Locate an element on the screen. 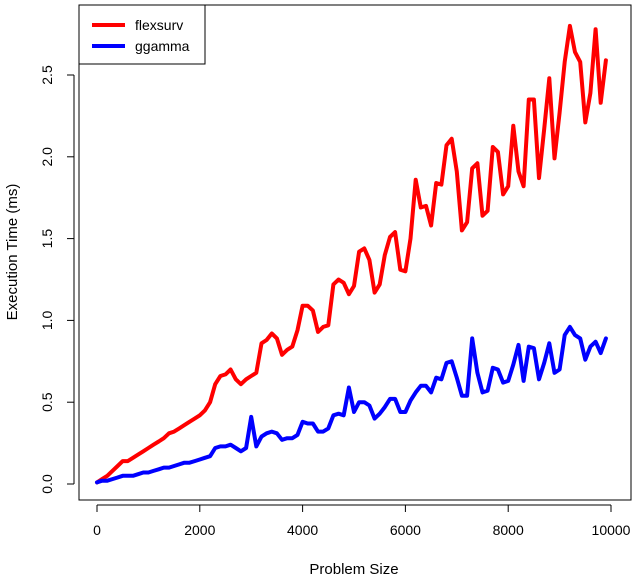 Image resolution: width=636 pixels, height=577 pixels. x-tick-label: 2000 is located at coordinates (199, 530).